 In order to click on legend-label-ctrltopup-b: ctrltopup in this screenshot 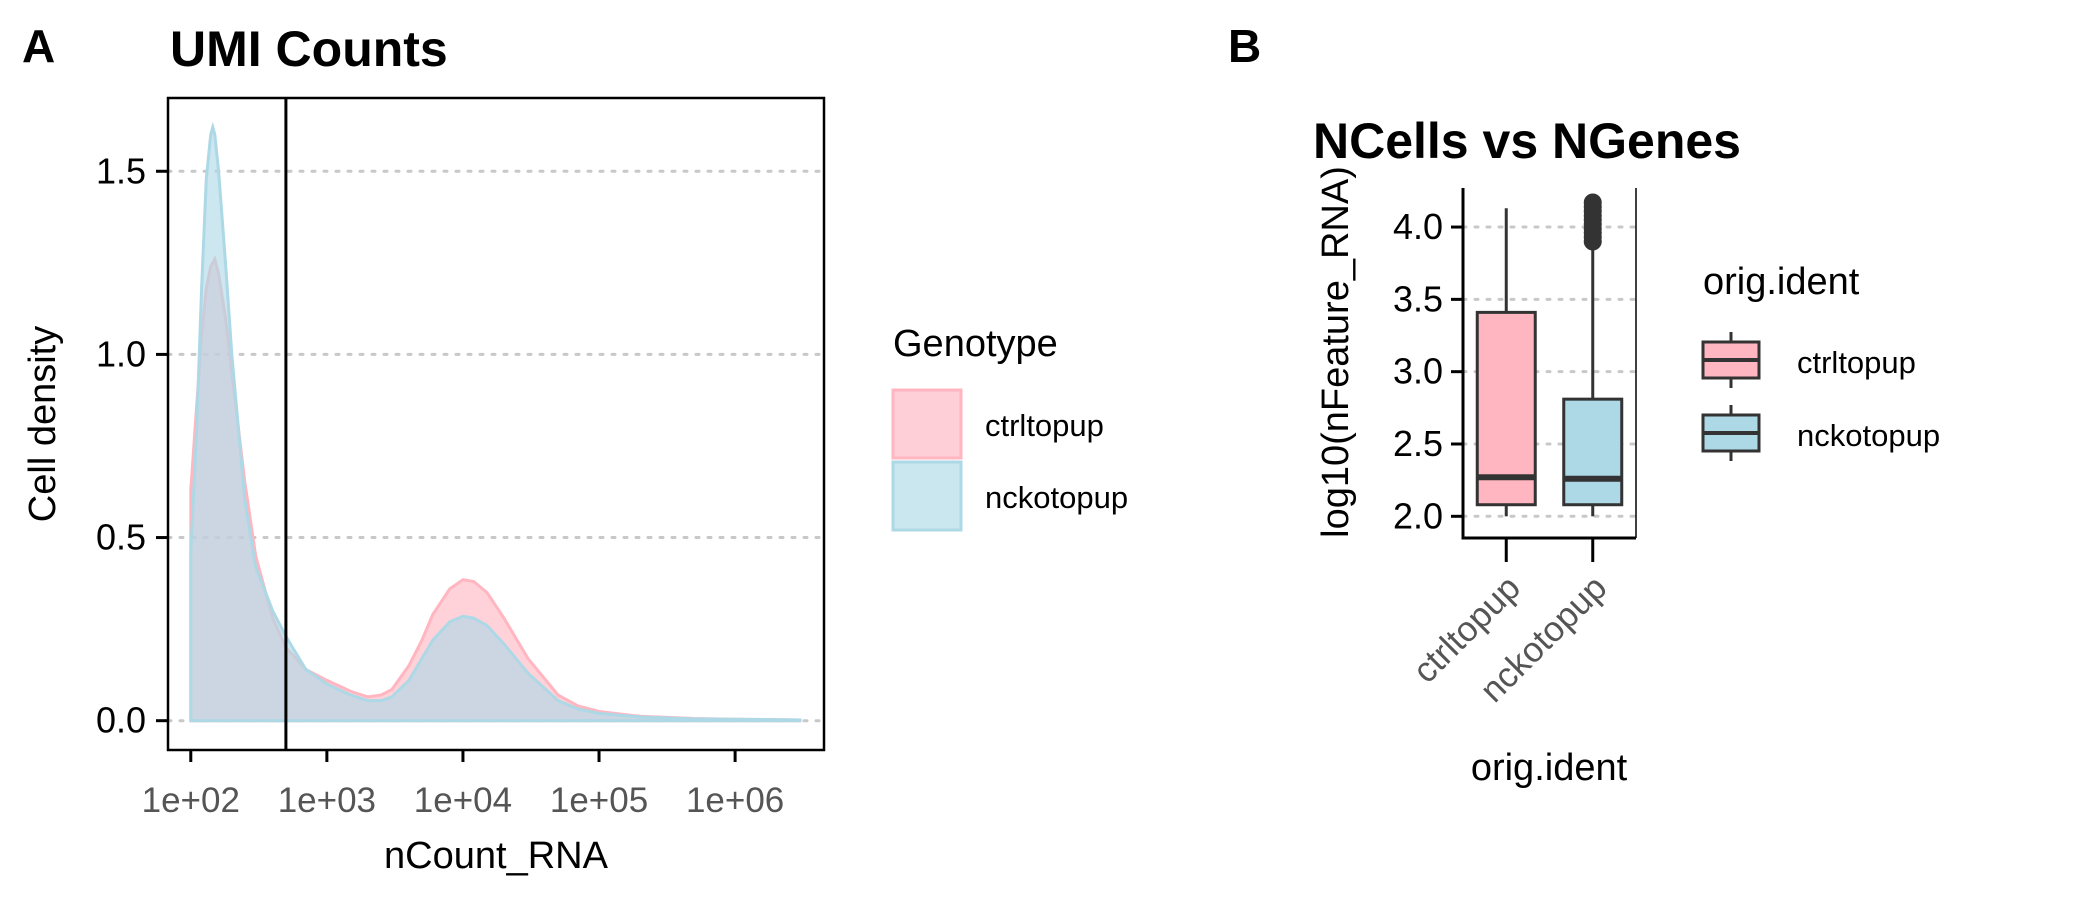, I will do `click(1856, 362)`.